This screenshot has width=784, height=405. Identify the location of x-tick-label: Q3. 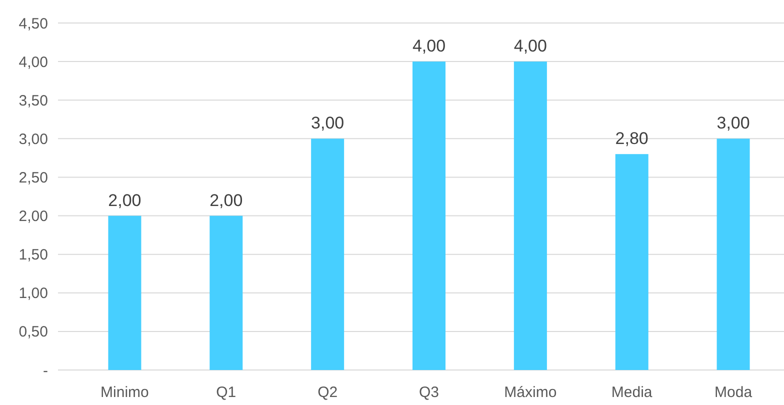
(429, 392).